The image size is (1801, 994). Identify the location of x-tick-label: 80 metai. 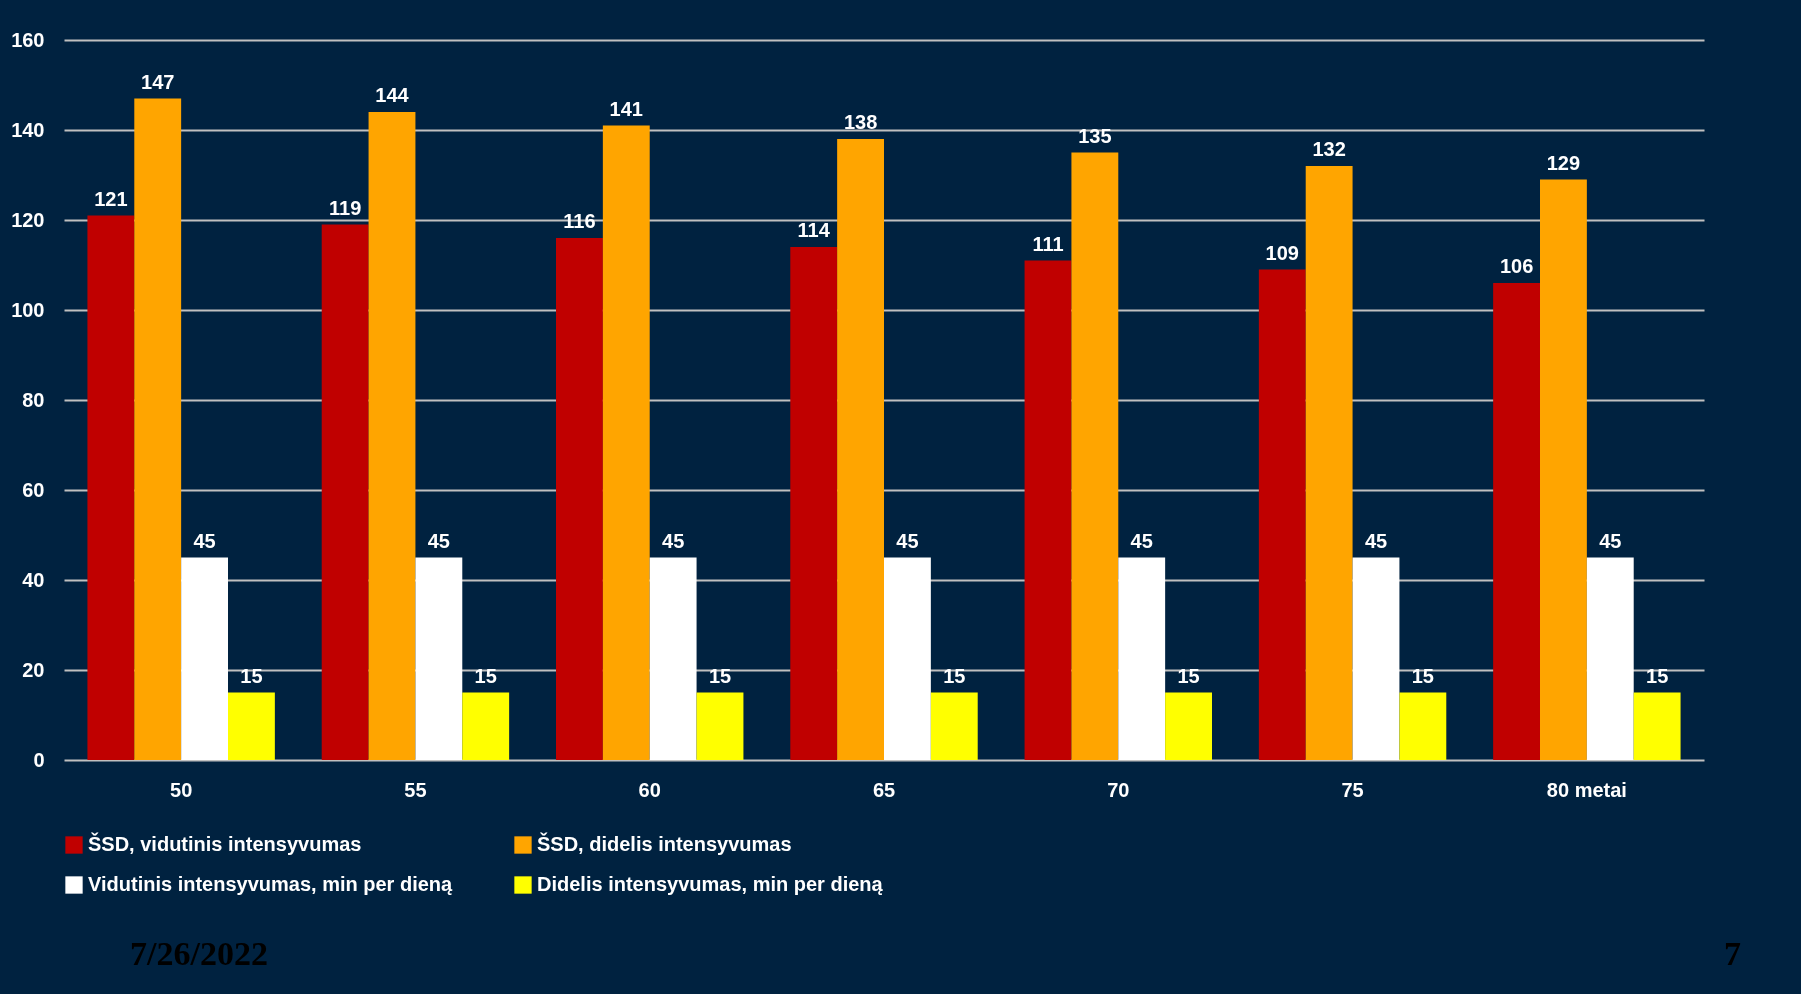
(1586, 789).